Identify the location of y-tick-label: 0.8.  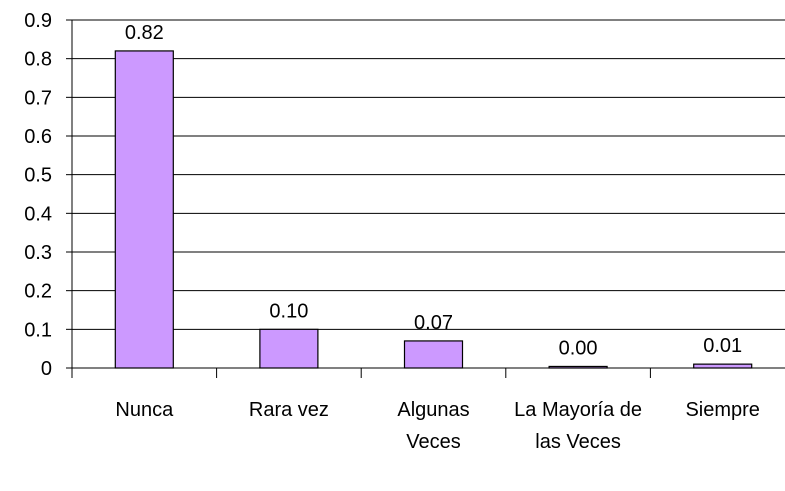
(38, 60).